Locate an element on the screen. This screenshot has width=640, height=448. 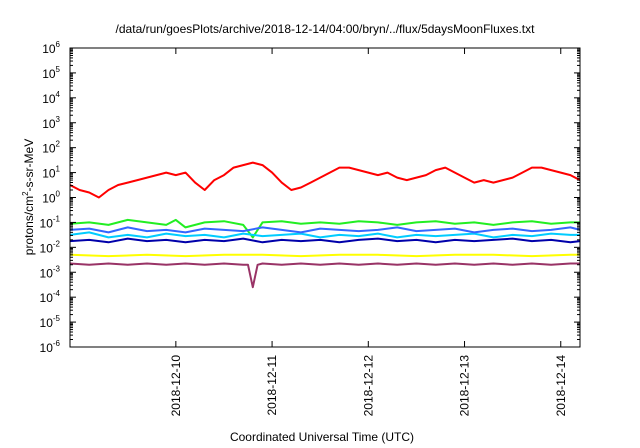
y-tick-label-exponent: 5 is located at coordinates (58, 69).